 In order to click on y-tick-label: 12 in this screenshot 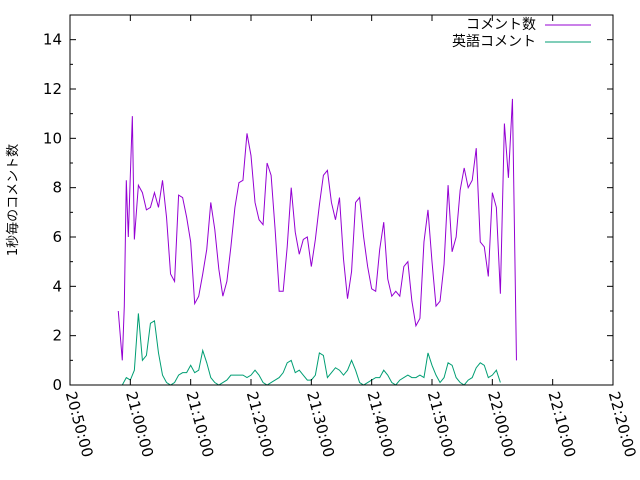, I will do `click(52, 89)`.